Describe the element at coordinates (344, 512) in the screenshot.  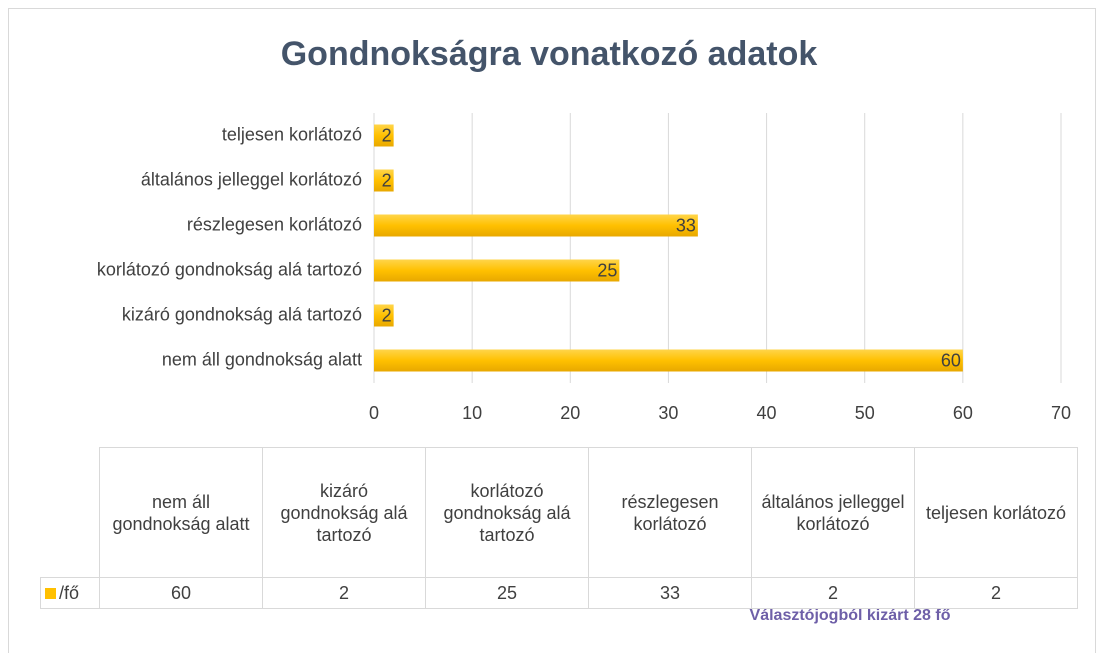
I see `header-cell: kizáró gondnokság alá tartozó` at that location.